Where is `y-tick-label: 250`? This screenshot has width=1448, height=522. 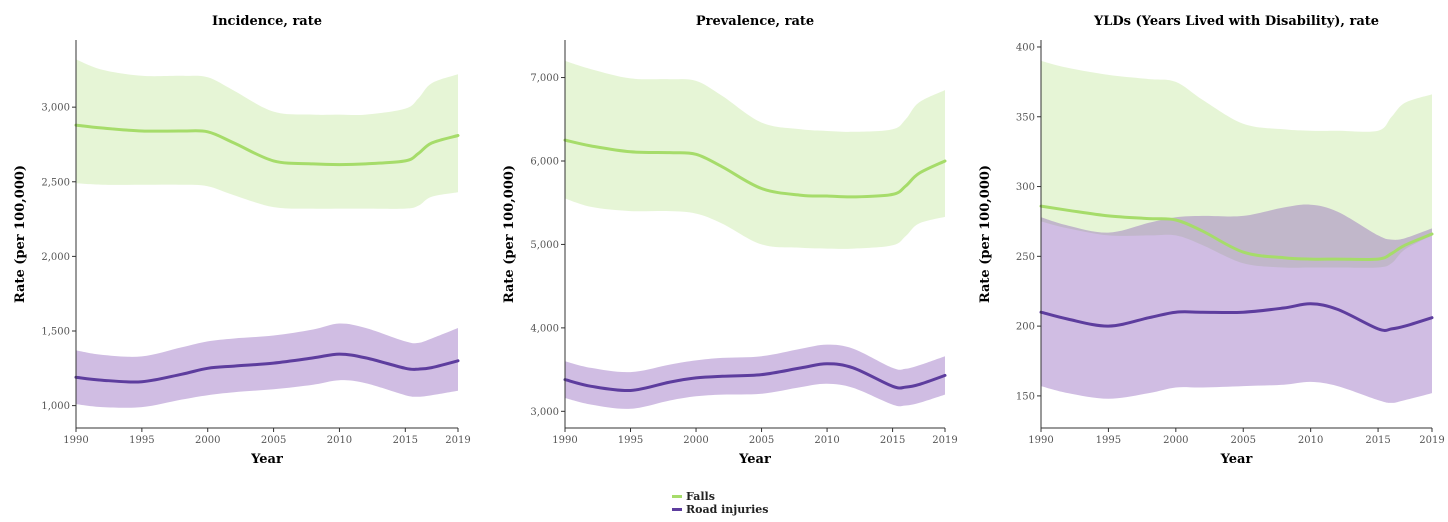
y-tick-label: 250 is located at coordinates (1025, 257).